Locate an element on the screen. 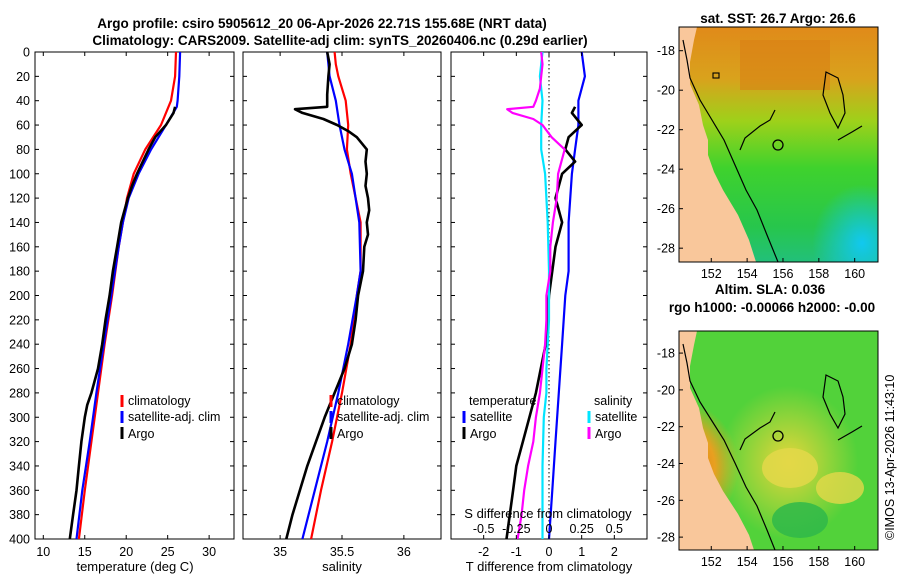 This screenshot has width=900, height=585. x-tick-label: -2 is located at coordinates (483, 552).